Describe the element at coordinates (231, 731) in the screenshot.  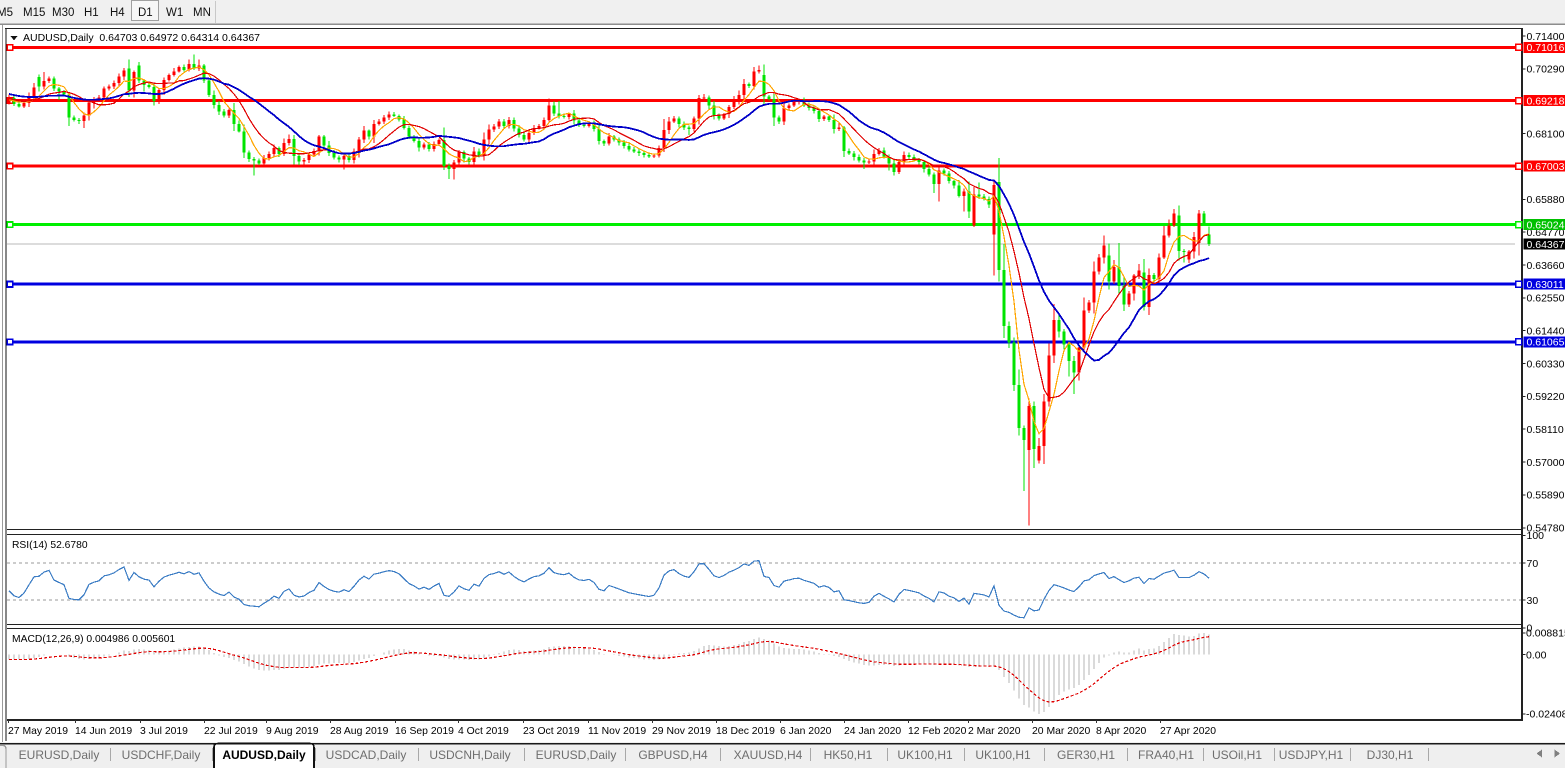
I see `svg-text: 22 Jul 2019` at that location.